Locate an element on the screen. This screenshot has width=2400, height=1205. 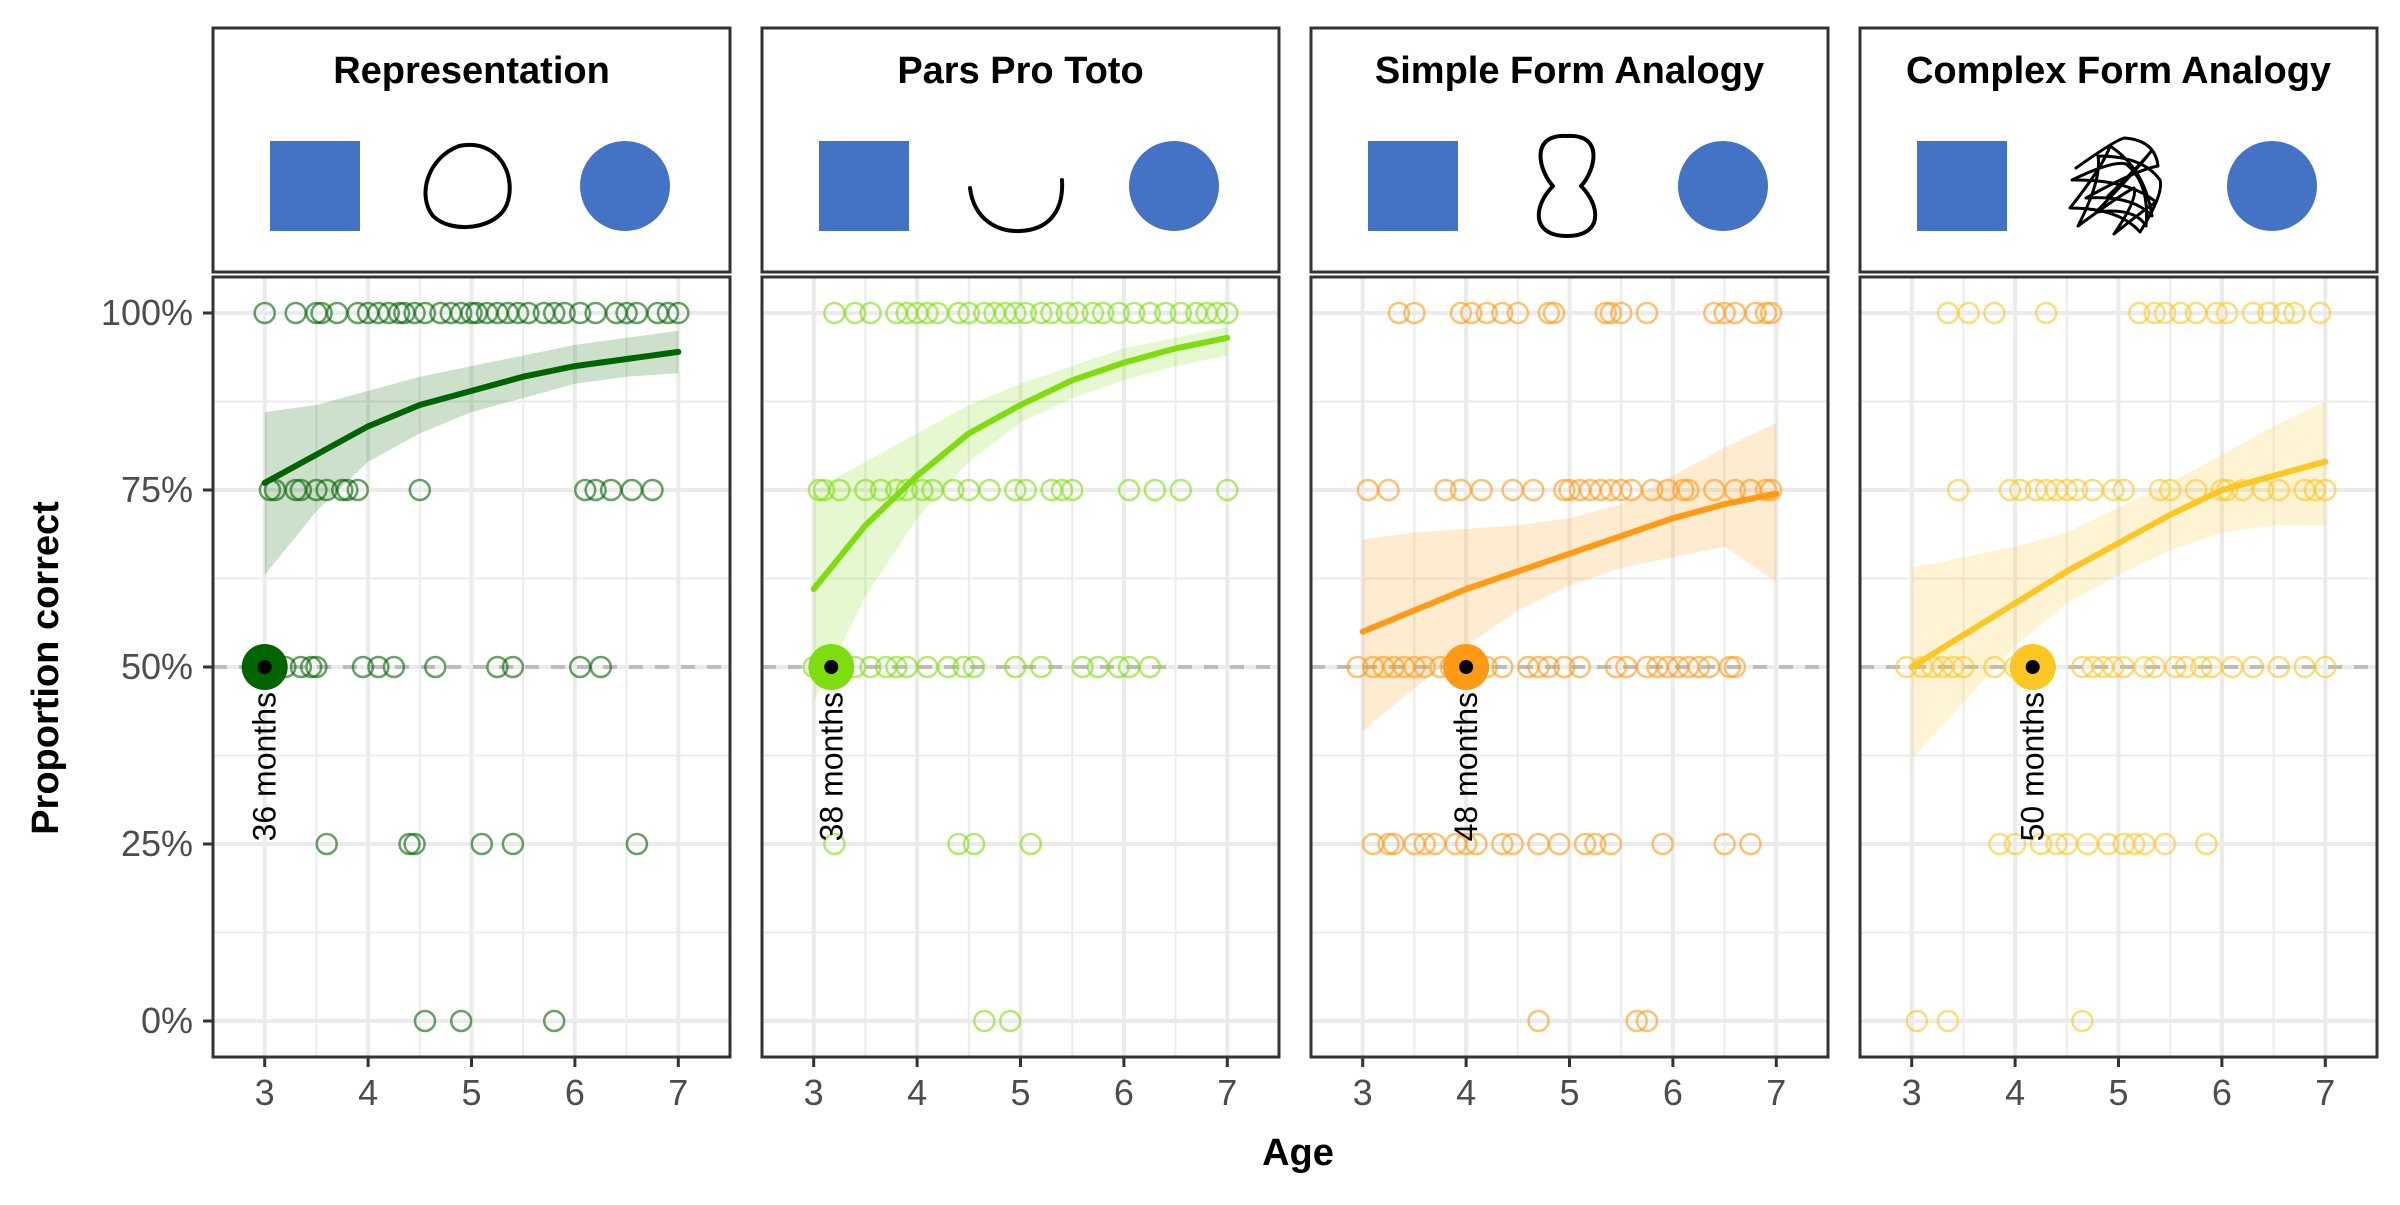
threshold-label: 48 months is located at coordinates (1466, 766).